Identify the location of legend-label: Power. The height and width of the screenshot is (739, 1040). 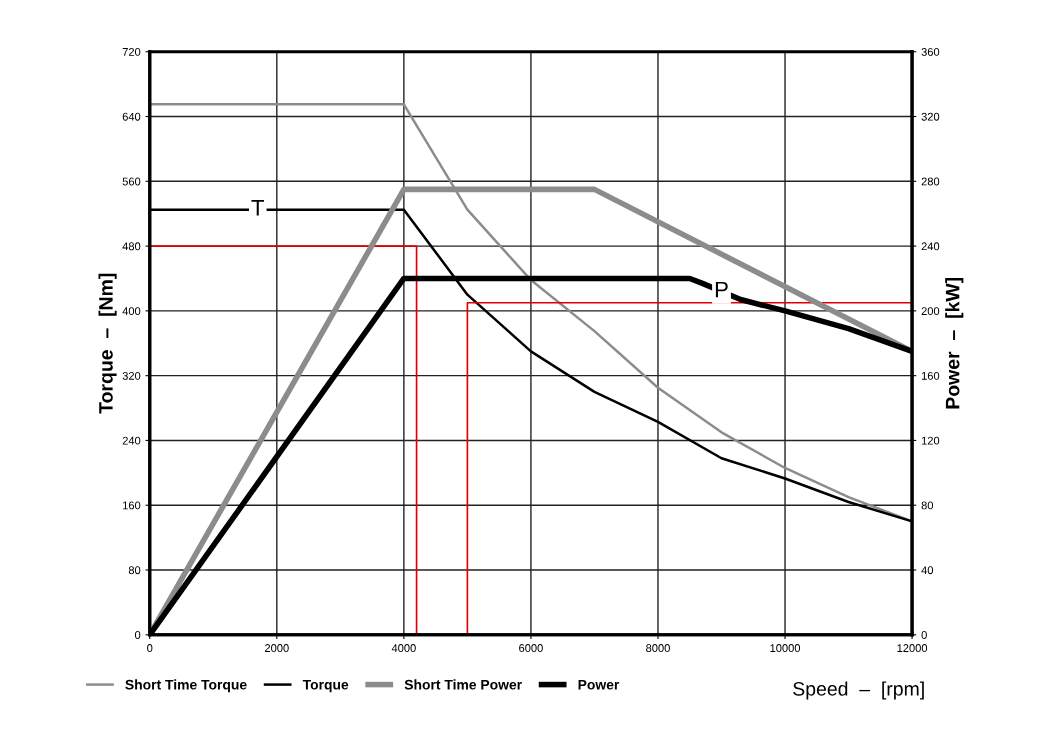
(599, 684).